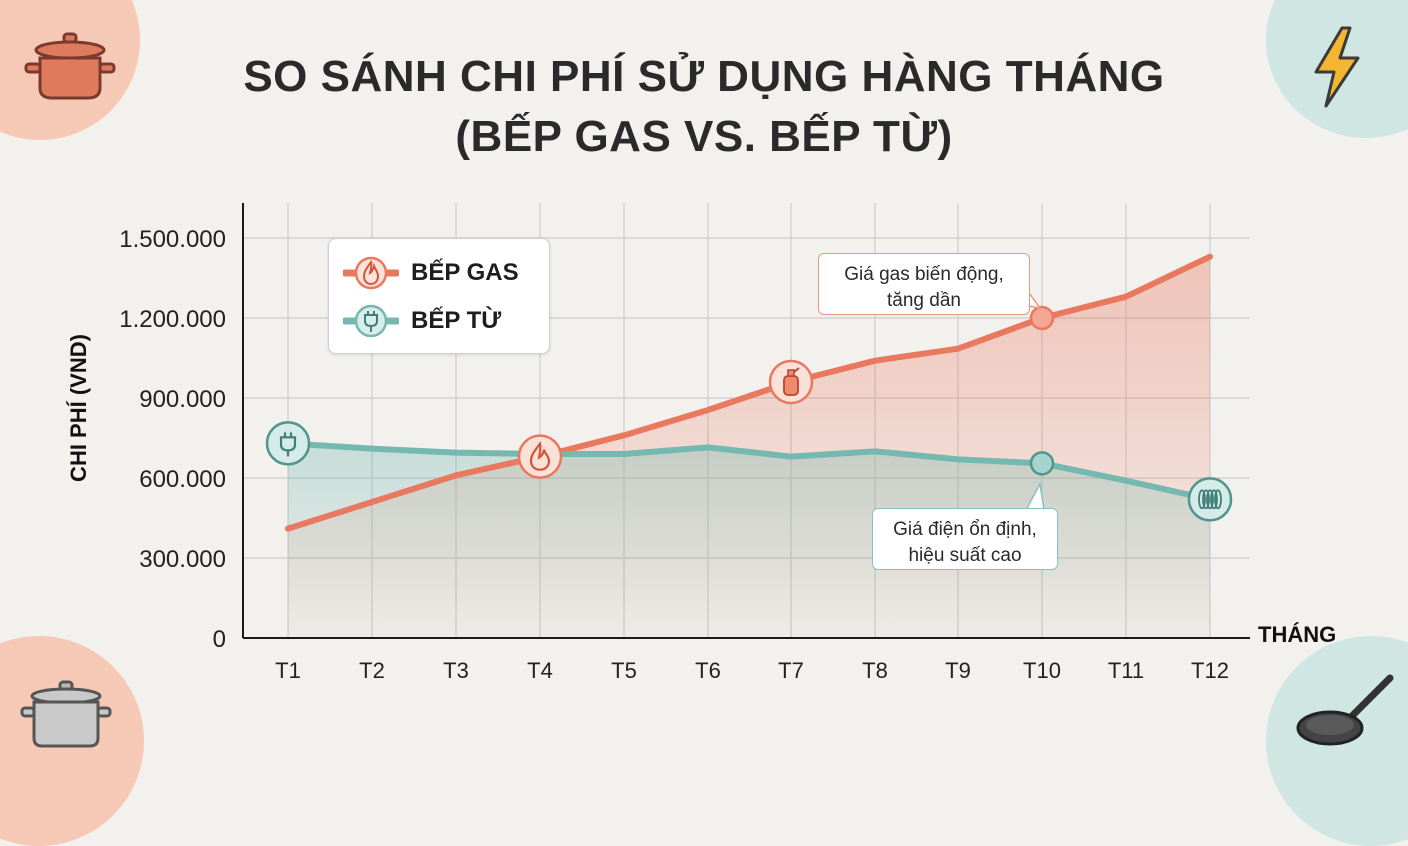  I want to click on x-tick-label: T10, so click(1042, 670).